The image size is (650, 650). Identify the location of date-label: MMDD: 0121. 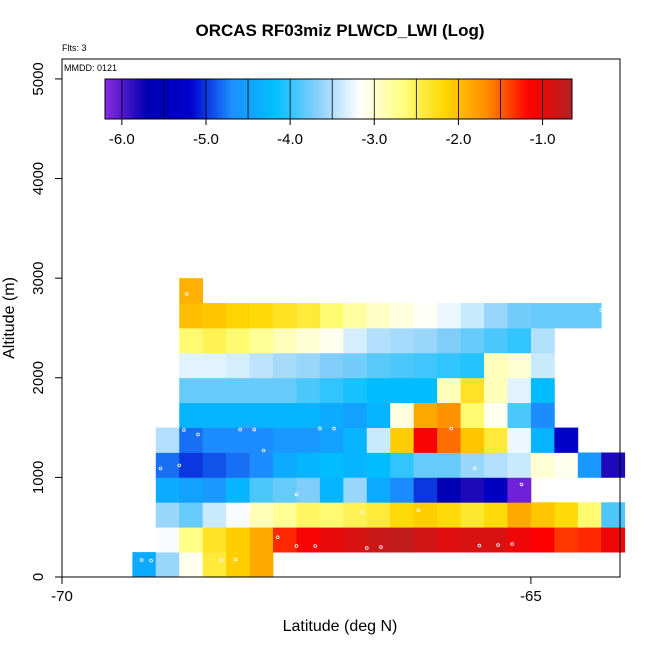
(90, 68).